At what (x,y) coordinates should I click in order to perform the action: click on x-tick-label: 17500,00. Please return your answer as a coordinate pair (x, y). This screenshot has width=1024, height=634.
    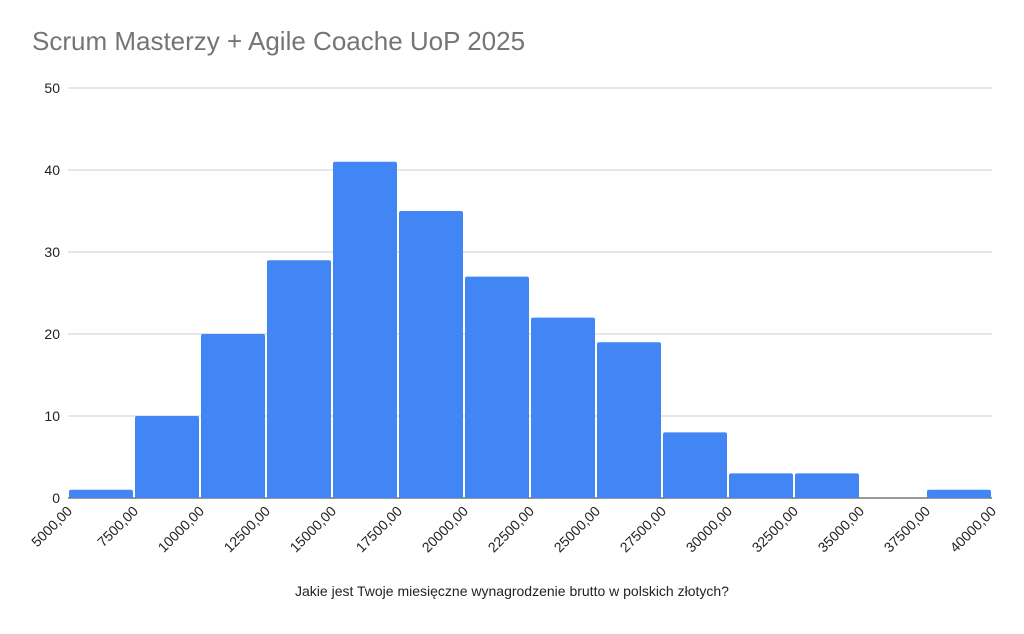
    Looking at the image, I should click on (379, 529).